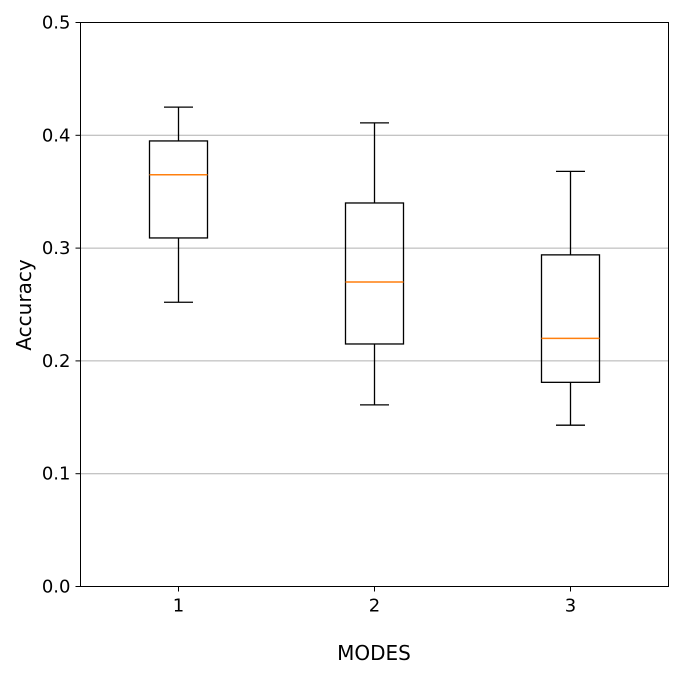 This screenshot has height=683, width=683. I want to click on x-axis-ticks: 1 2 3, so click(374, 601).